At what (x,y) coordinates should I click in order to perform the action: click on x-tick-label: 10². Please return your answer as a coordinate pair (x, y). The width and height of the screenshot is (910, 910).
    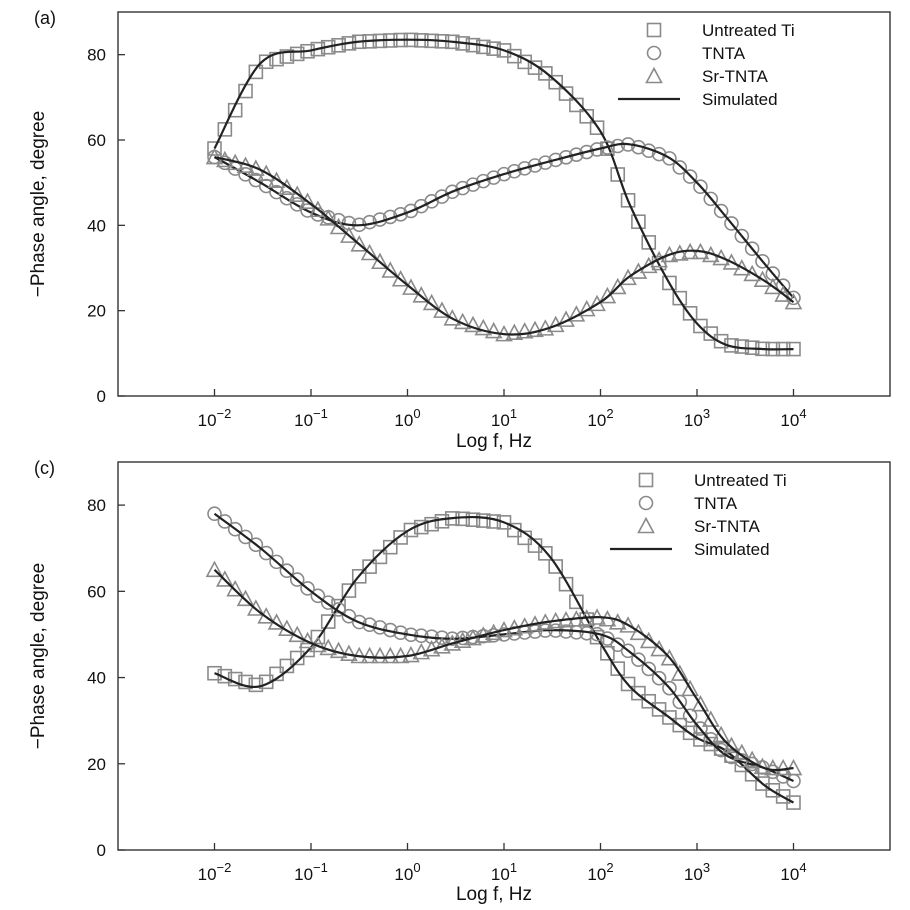
    Looking at the image, I should click on (600, 418).